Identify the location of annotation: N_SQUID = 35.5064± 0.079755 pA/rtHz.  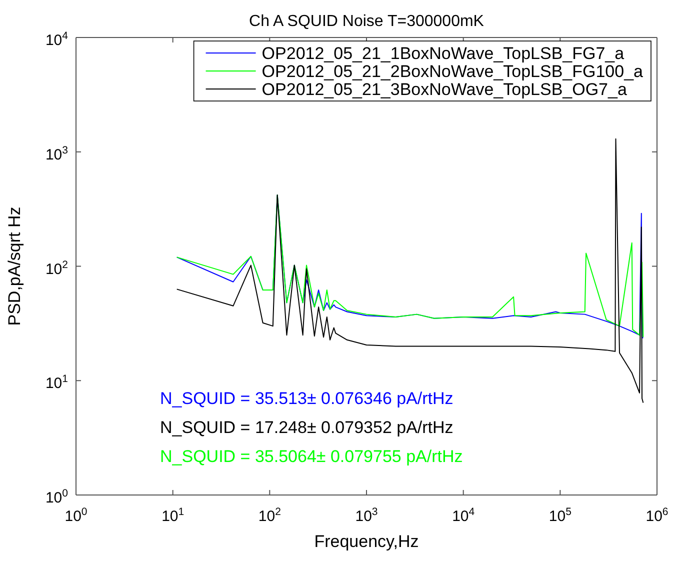
(311, 456).